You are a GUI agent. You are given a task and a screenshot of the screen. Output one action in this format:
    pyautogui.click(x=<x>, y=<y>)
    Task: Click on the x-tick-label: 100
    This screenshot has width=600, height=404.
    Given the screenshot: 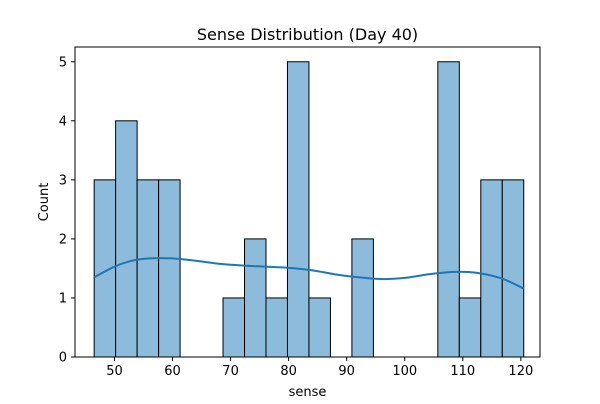 What is the action you would take?
    pyautogui.click(x=404, y=371)
    